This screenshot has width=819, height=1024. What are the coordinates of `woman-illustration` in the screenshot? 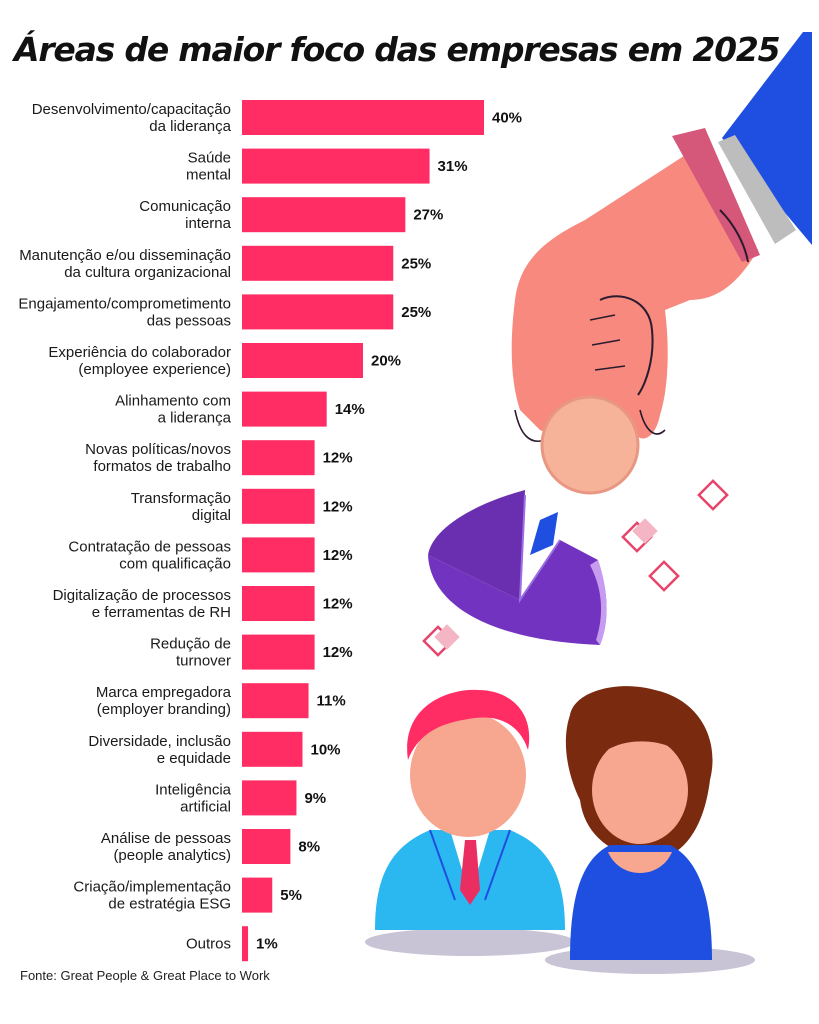 It's located at (650, 830).